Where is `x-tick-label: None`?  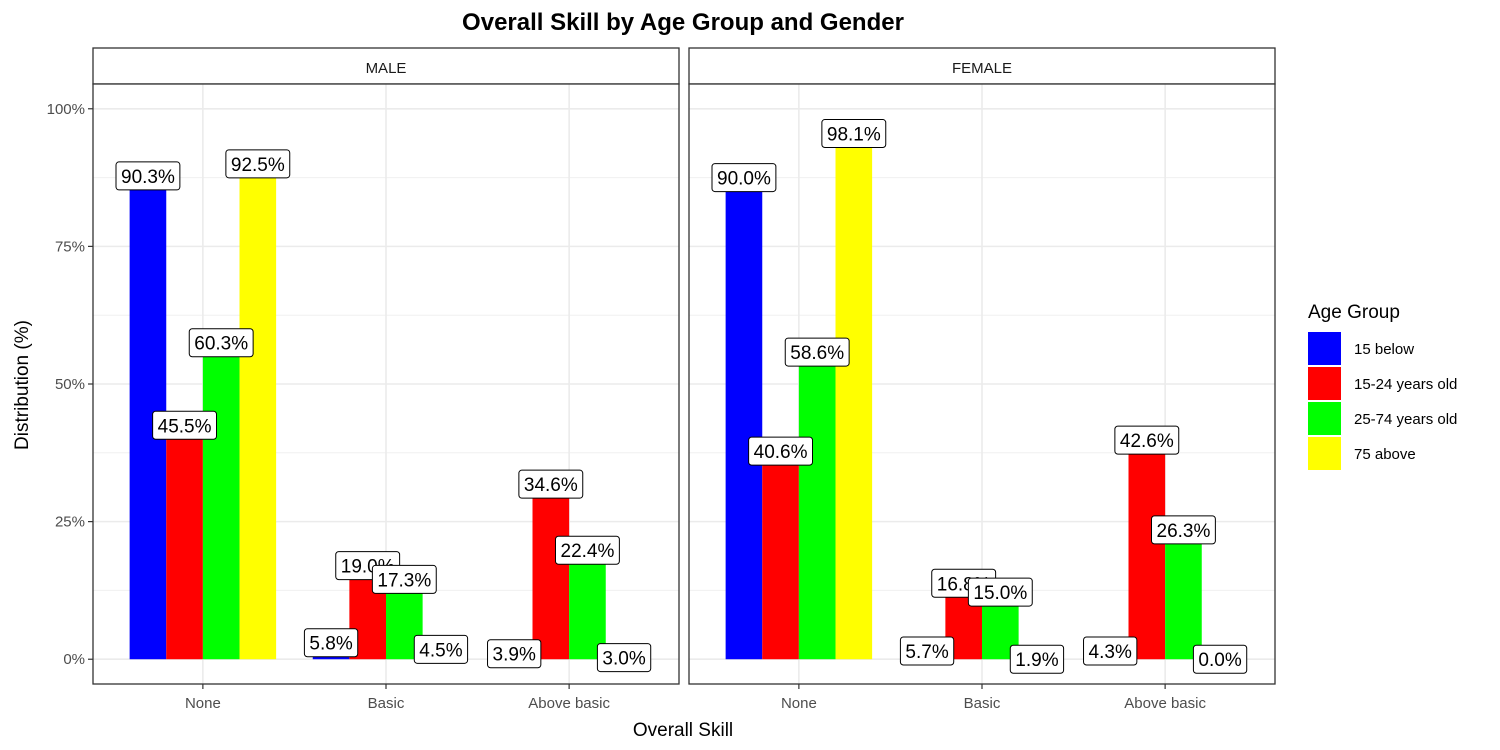 x-tick-label: None is located at coordinates (799, 703).